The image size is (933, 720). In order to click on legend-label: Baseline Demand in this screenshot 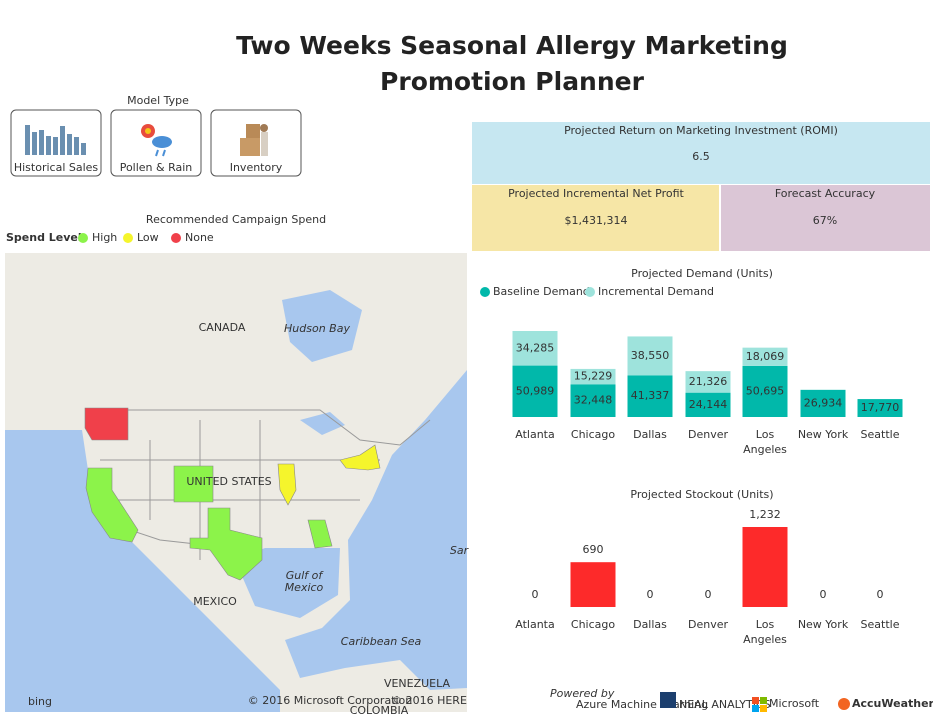, I will do `click(541, 291)`.